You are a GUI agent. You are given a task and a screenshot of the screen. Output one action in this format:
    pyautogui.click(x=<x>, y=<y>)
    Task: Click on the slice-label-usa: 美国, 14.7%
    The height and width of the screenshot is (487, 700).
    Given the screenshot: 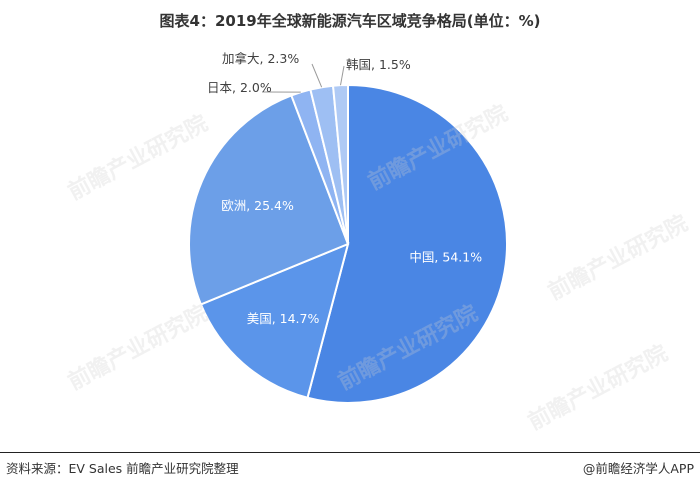 What is the action you would take?
    pyautogui.click(x=283, y=318)
    